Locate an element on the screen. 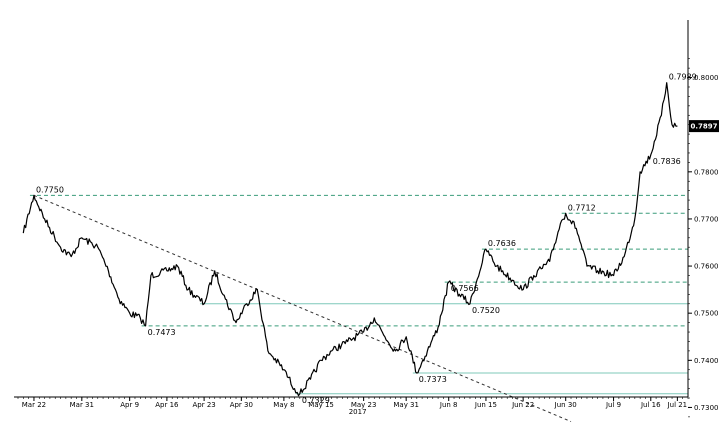  y-tick-label: 0.7300 is located at coordinates (706, 408).